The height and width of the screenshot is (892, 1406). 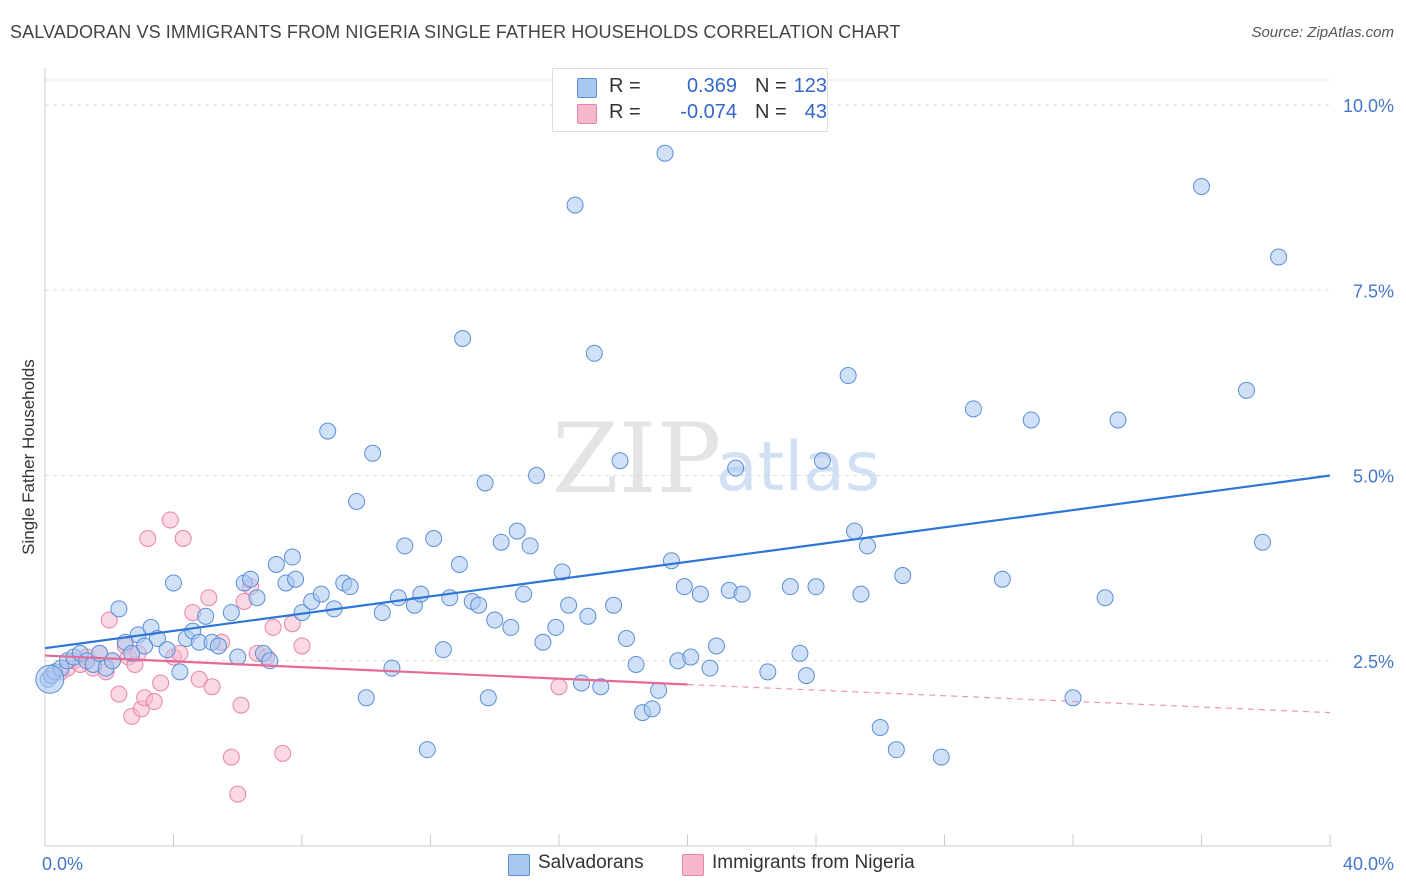 I want to click on legend-n-value: 43, so click(x=815, y=112).